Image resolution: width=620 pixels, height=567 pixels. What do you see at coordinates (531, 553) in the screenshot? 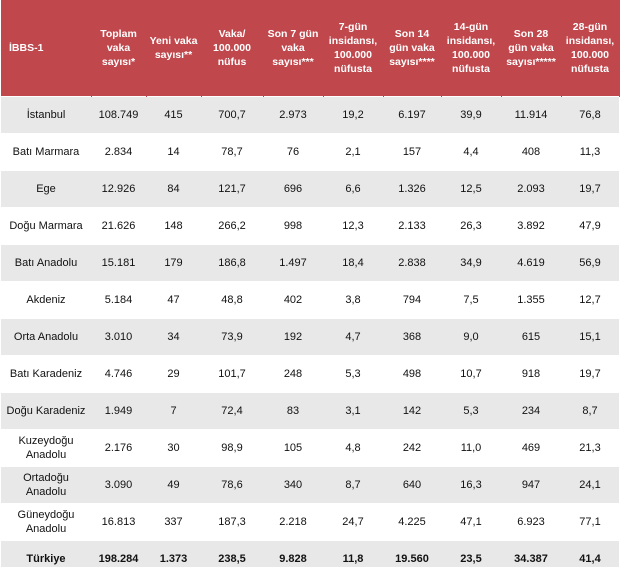
I see `value-cell: 34.387` at bounding box center [531, 553].